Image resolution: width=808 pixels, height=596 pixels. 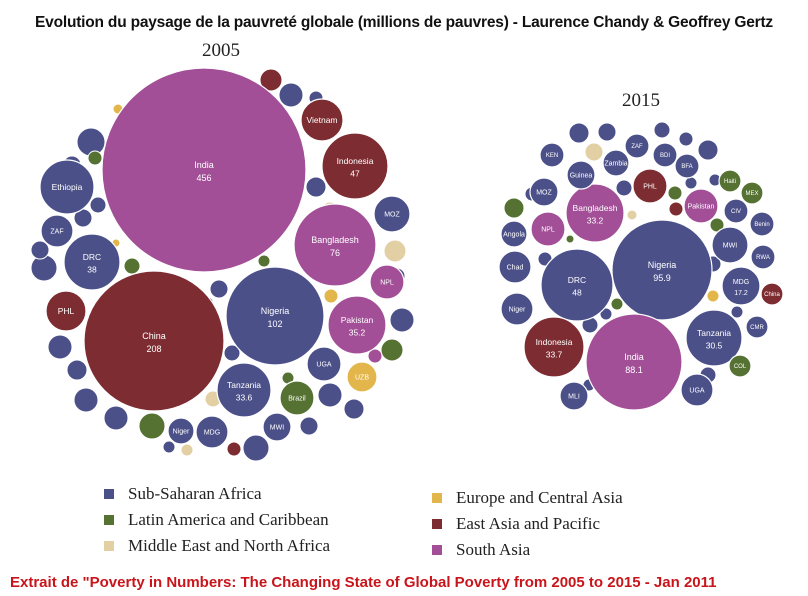 I want to click on bubble-value: 33.2, so click(x=595, y=221).